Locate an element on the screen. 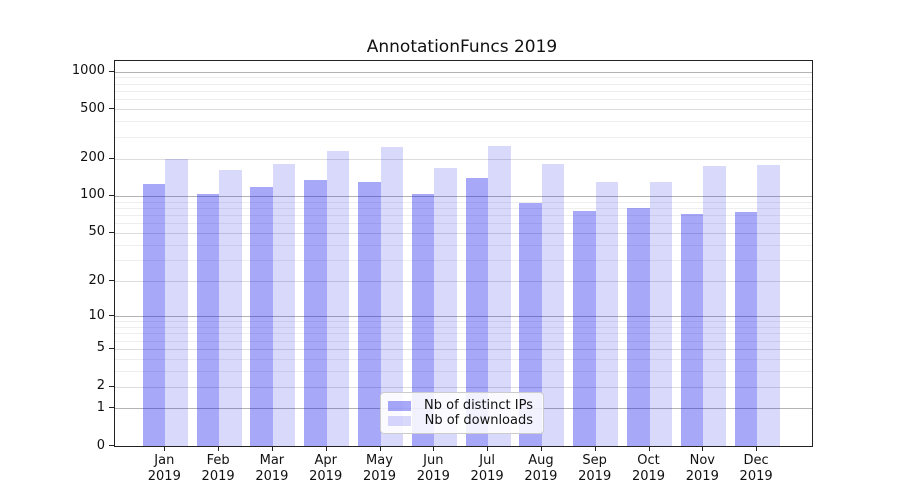  x-tick-label-aug: Aug 2019 is located at coordinates (541, 469).